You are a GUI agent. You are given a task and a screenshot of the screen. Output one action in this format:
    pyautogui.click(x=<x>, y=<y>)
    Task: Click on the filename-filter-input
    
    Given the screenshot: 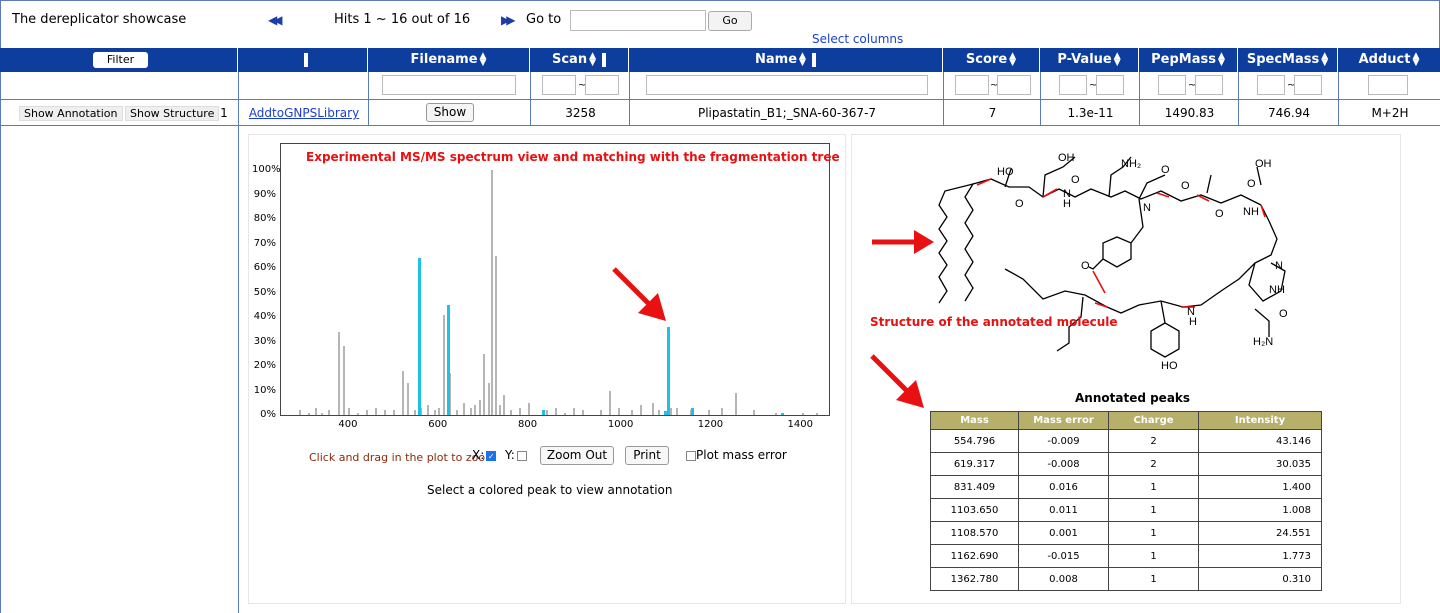 What is the action you would take?
    pyautogui.click(x=449, y=85)
    